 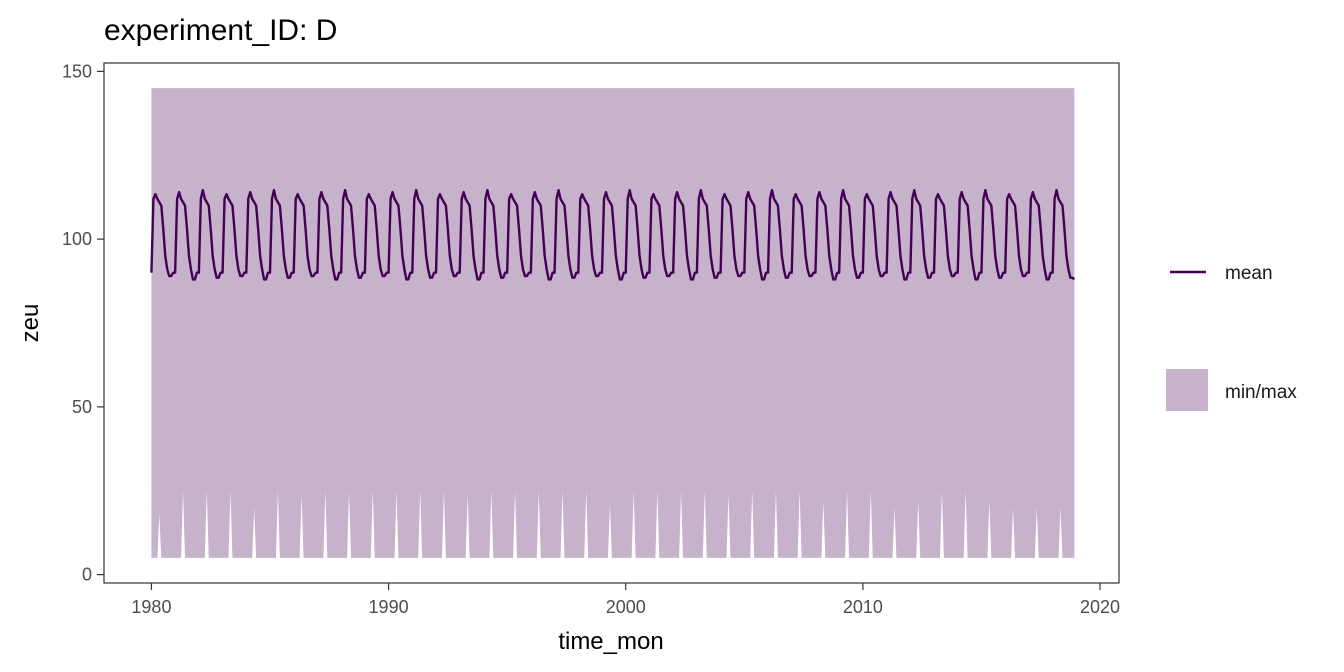 I want to click on y-tick-label: 100, so click(x=77, y=239).